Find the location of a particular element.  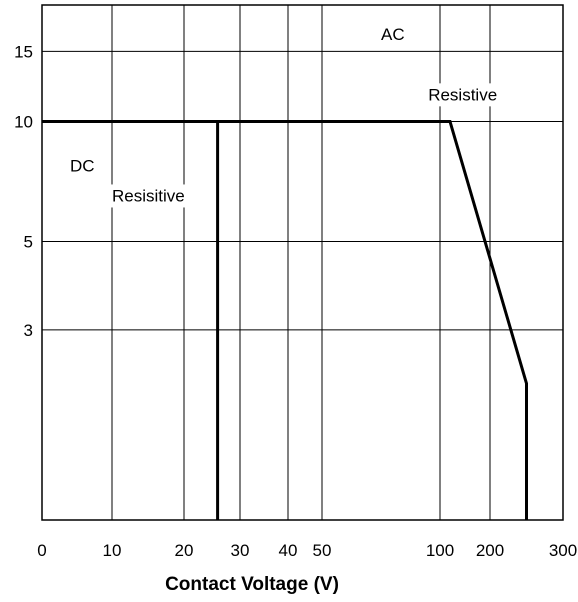

annotation-text-0: AC is located at coordinates (393, 34).